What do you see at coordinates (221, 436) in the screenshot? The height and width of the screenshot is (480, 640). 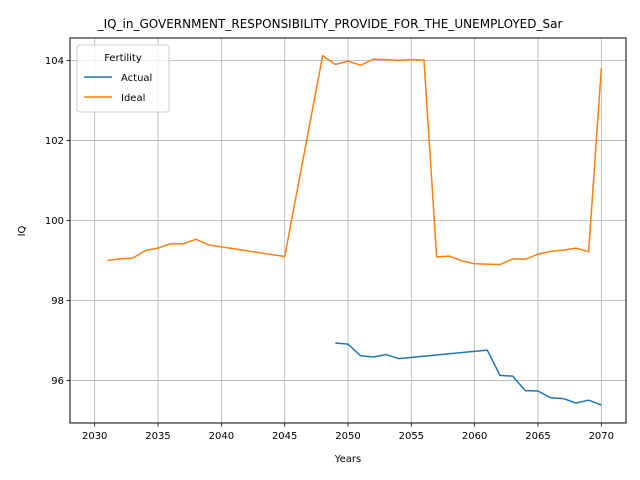 I see `x-tick-label: 2040` at bounding box center [221, 436].